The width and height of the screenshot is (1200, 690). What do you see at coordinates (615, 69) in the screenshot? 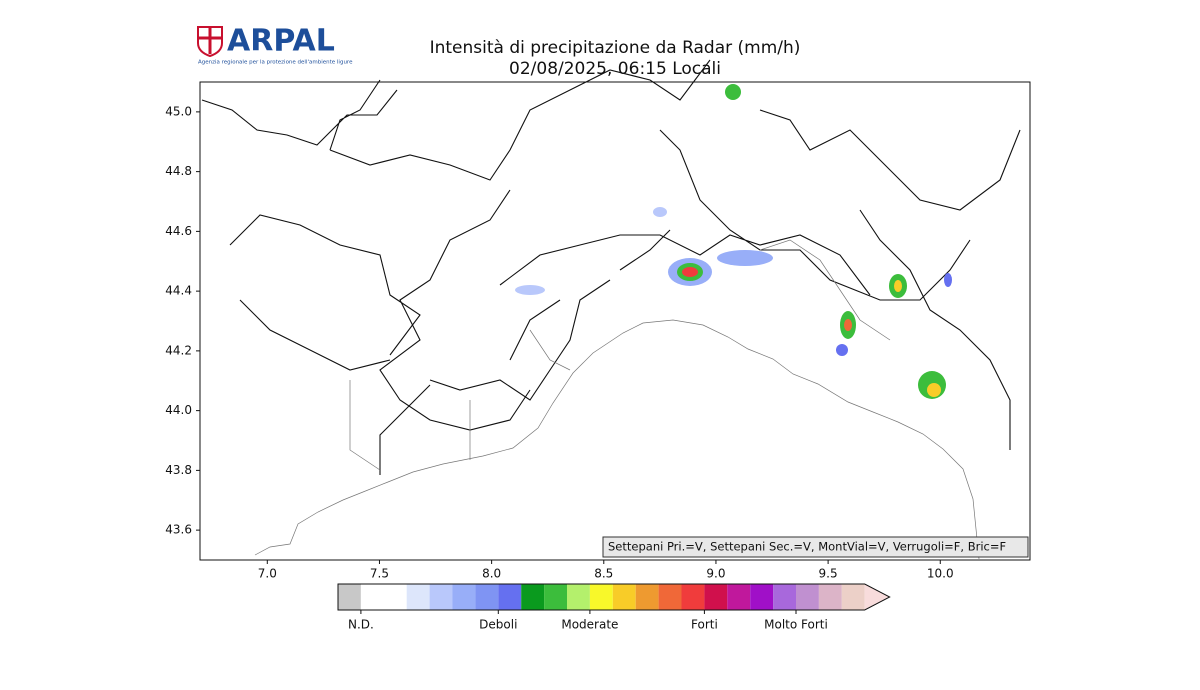
I see `subtitle: 02/08/2025, 06:15 Locali` at bounding box center [615, 69].